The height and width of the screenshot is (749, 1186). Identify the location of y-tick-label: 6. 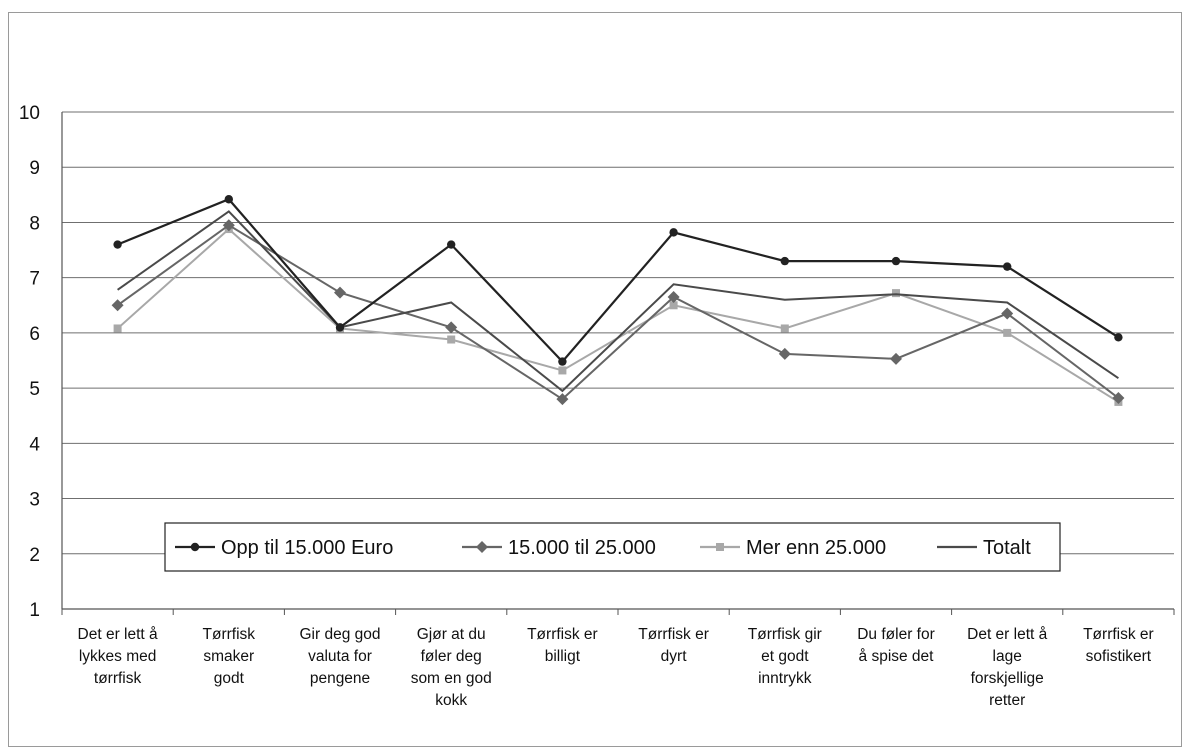
(34, 334).